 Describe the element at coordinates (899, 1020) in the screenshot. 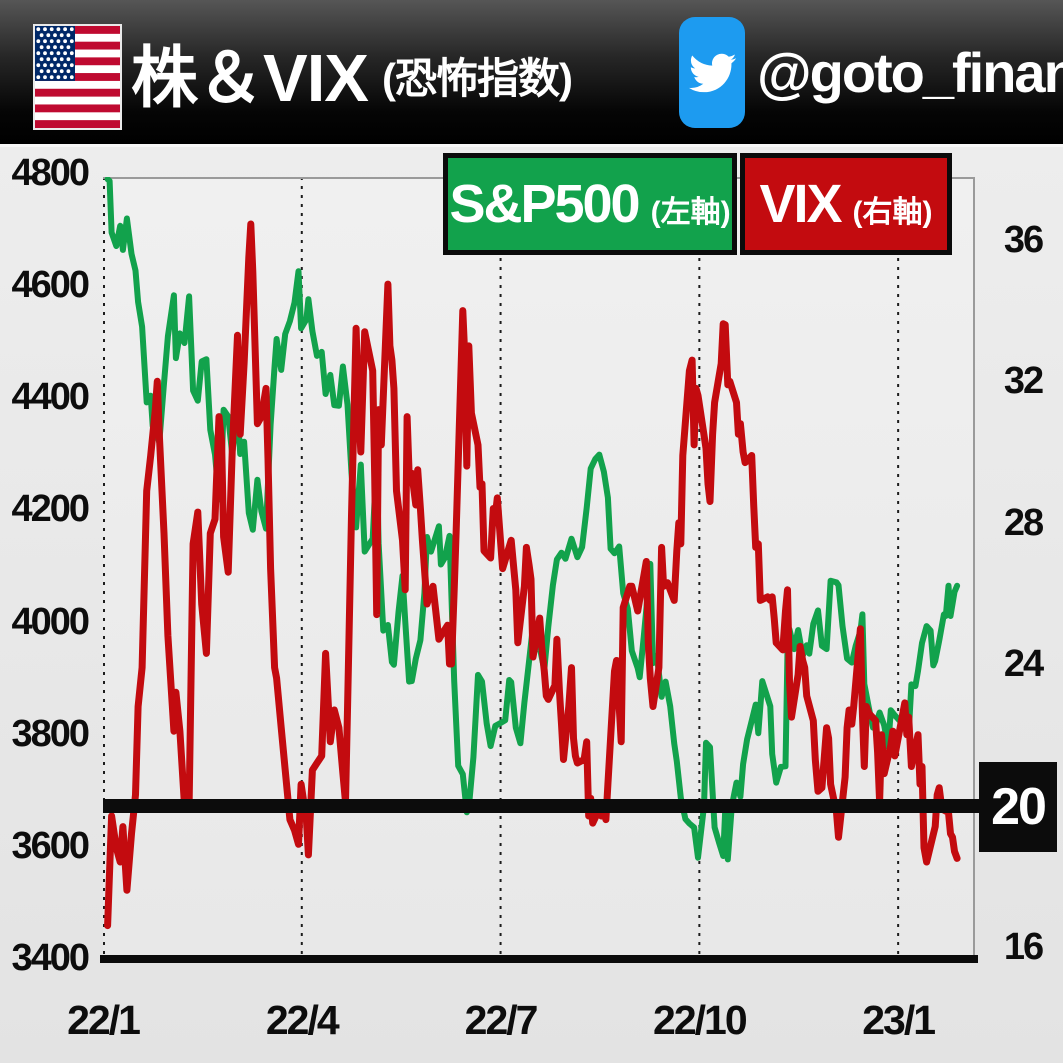

I see `x-axis-tick-label: 23/1` at that location.